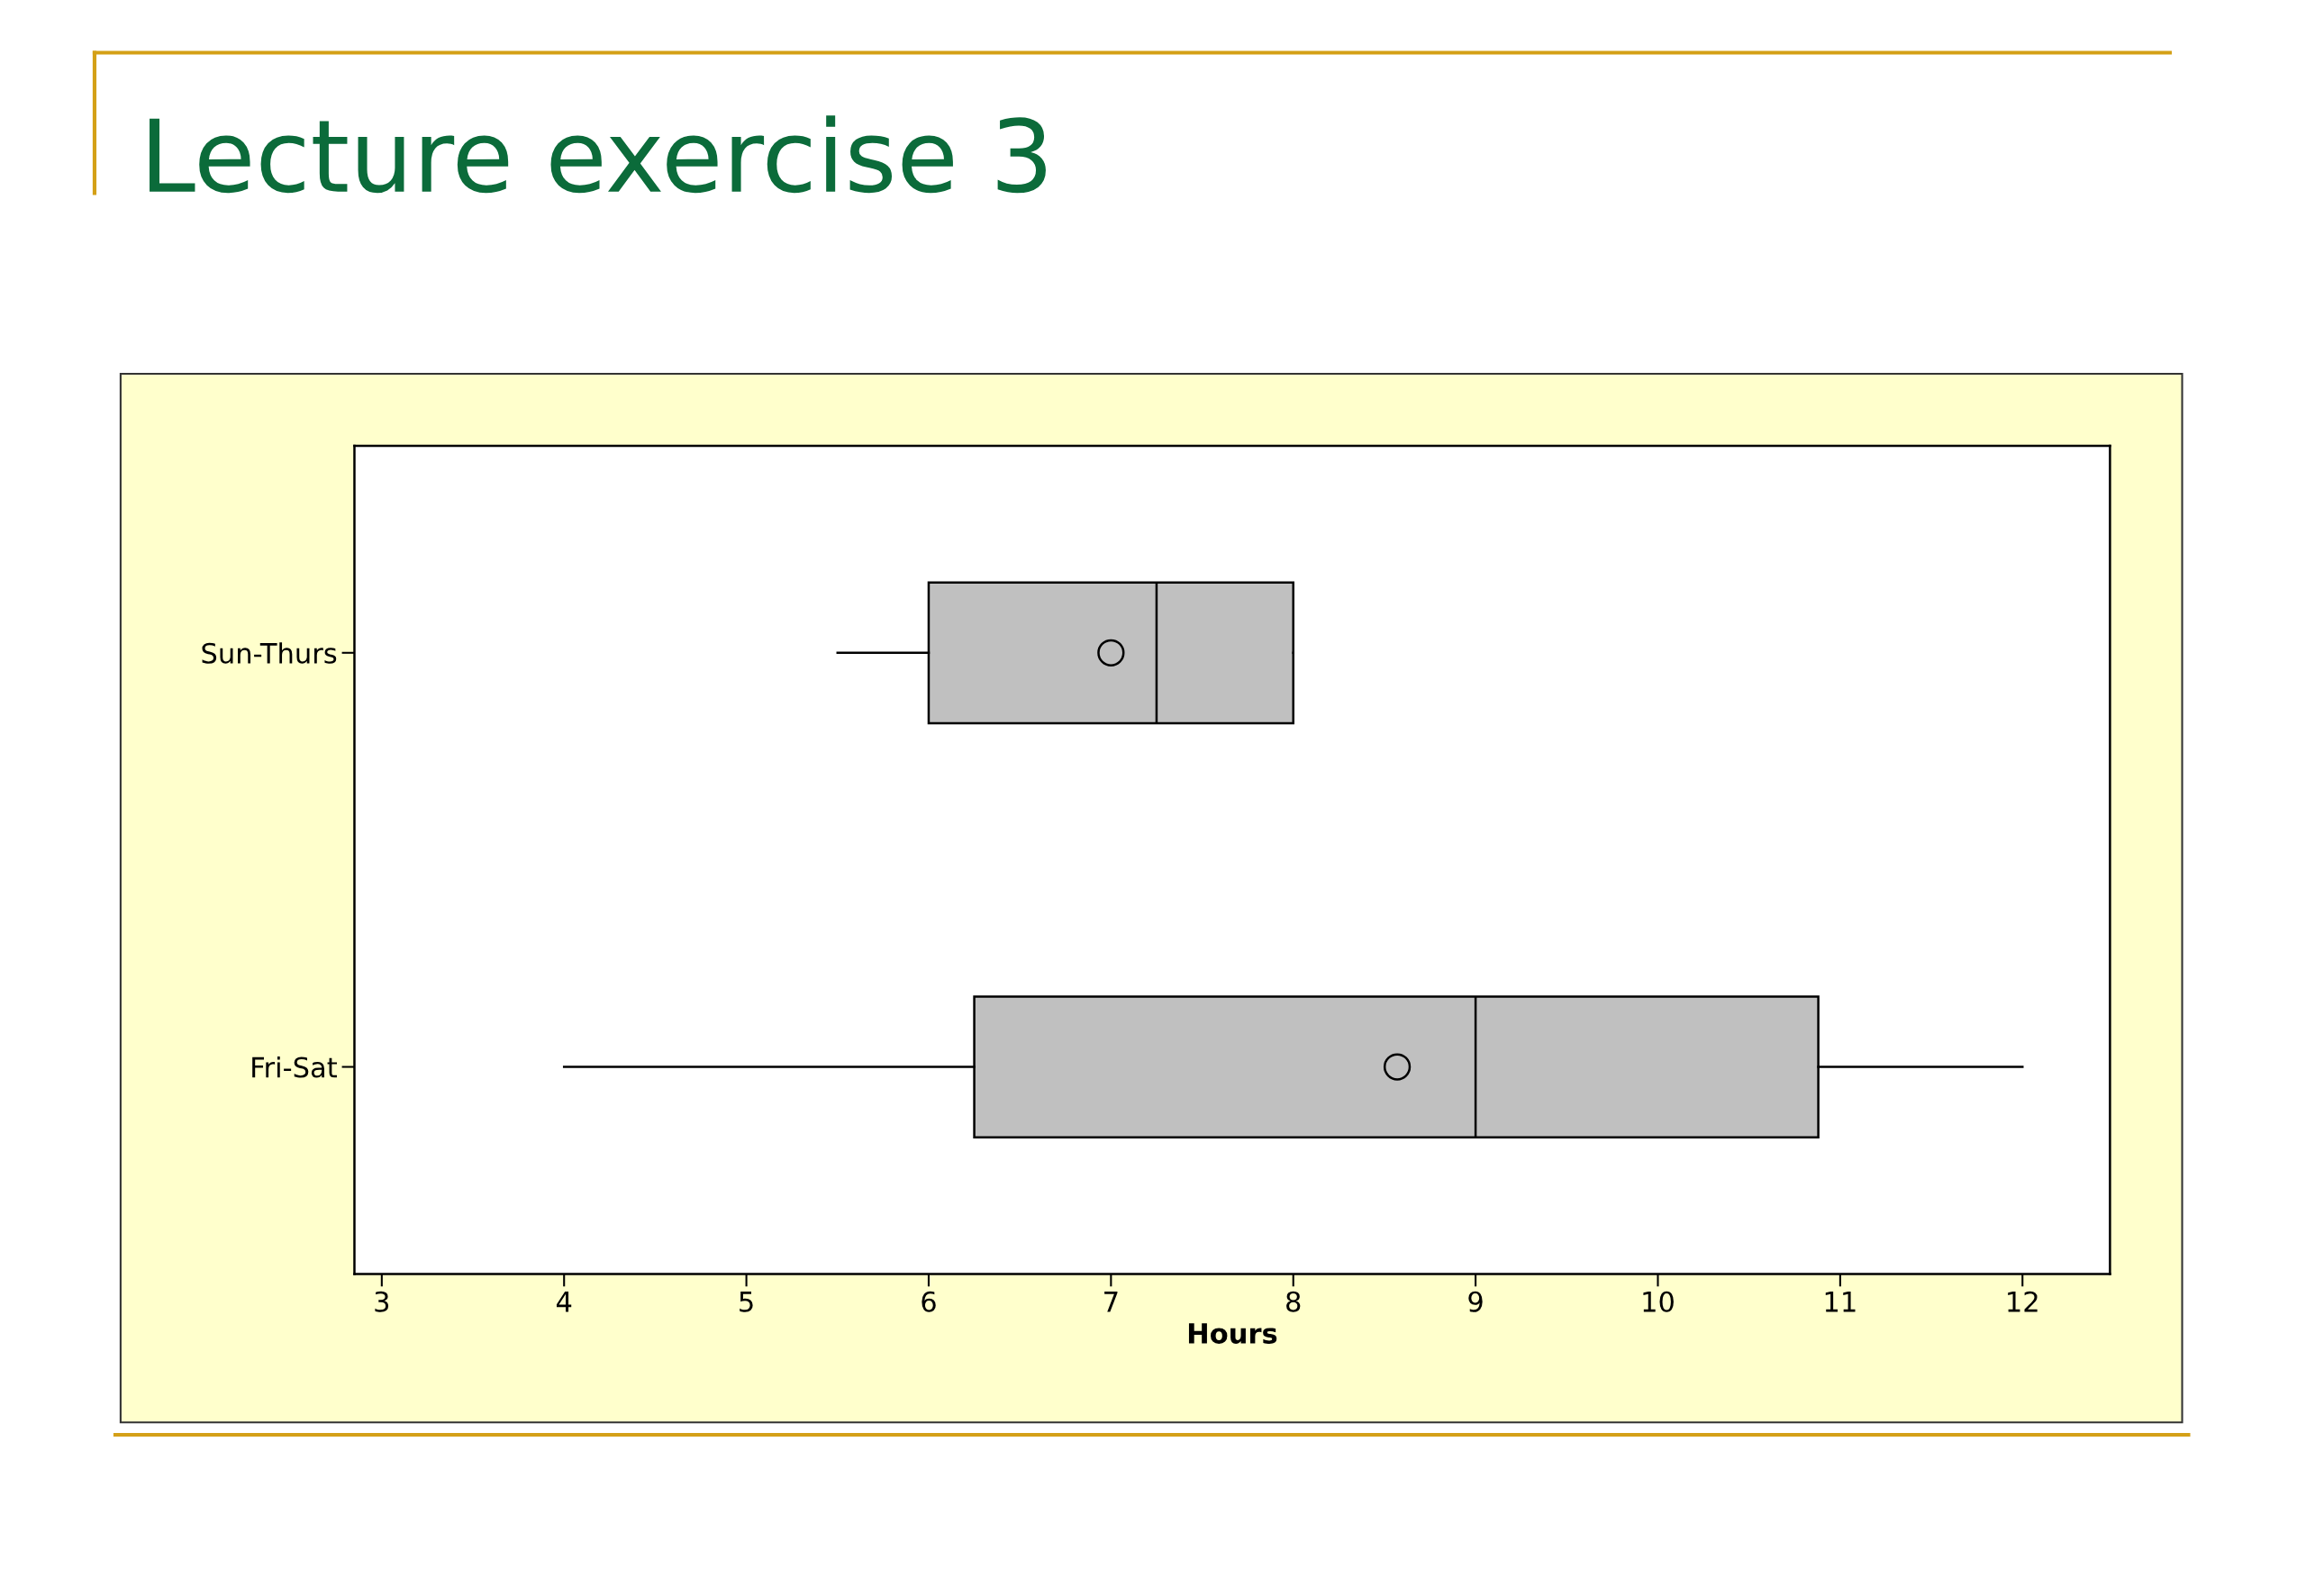 The height and width of the screenshot is (1596, 2306). What do you see at coordinates (598, 154) in the screenshot?
I see `chart-title: Lecture exercise 3` at bounding box center [598, 154].